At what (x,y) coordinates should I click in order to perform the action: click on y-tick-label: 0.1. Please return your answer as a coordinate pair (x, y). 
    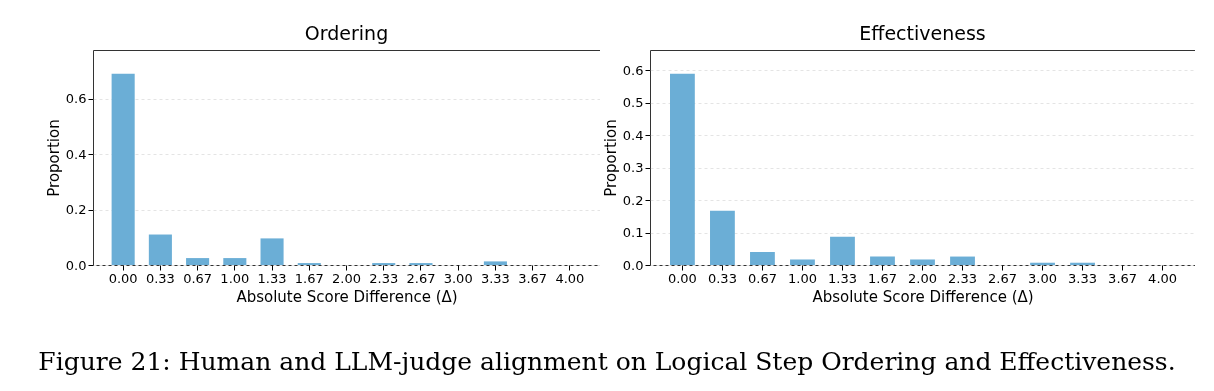
    Looking at the image, I should click on (633, 233).